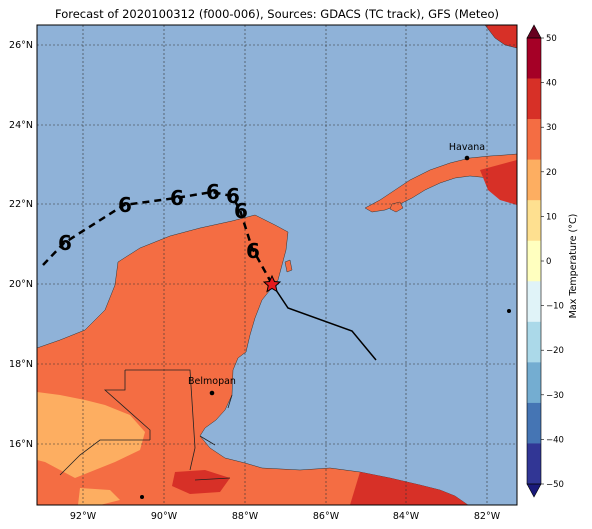 This screenshot has height=529, width=592. Describe the element at coordinates (326, 516) in the screenshot. I see `lon-tick: 86°W` at that location.